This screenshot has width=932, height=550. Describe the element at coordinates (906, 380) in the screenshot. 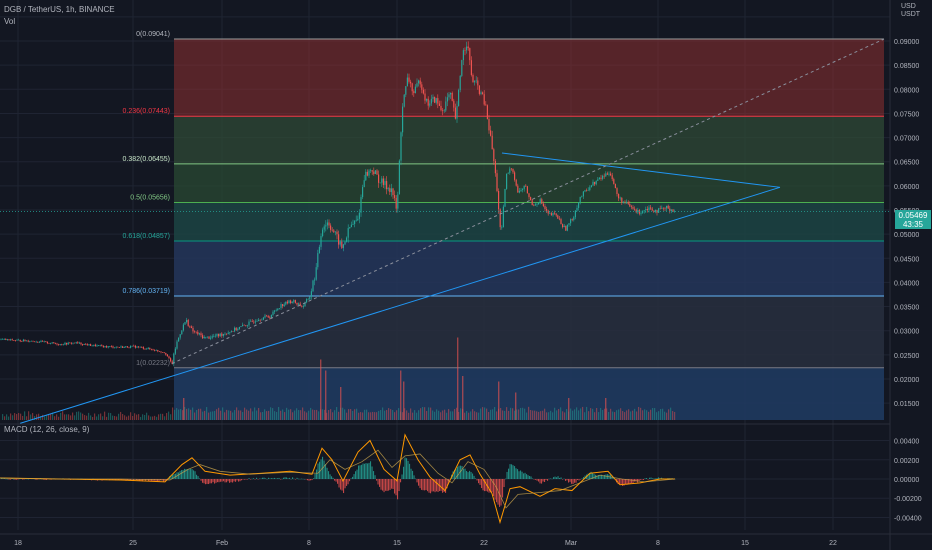

I see `price-tick-label: 0.02000` at that location.